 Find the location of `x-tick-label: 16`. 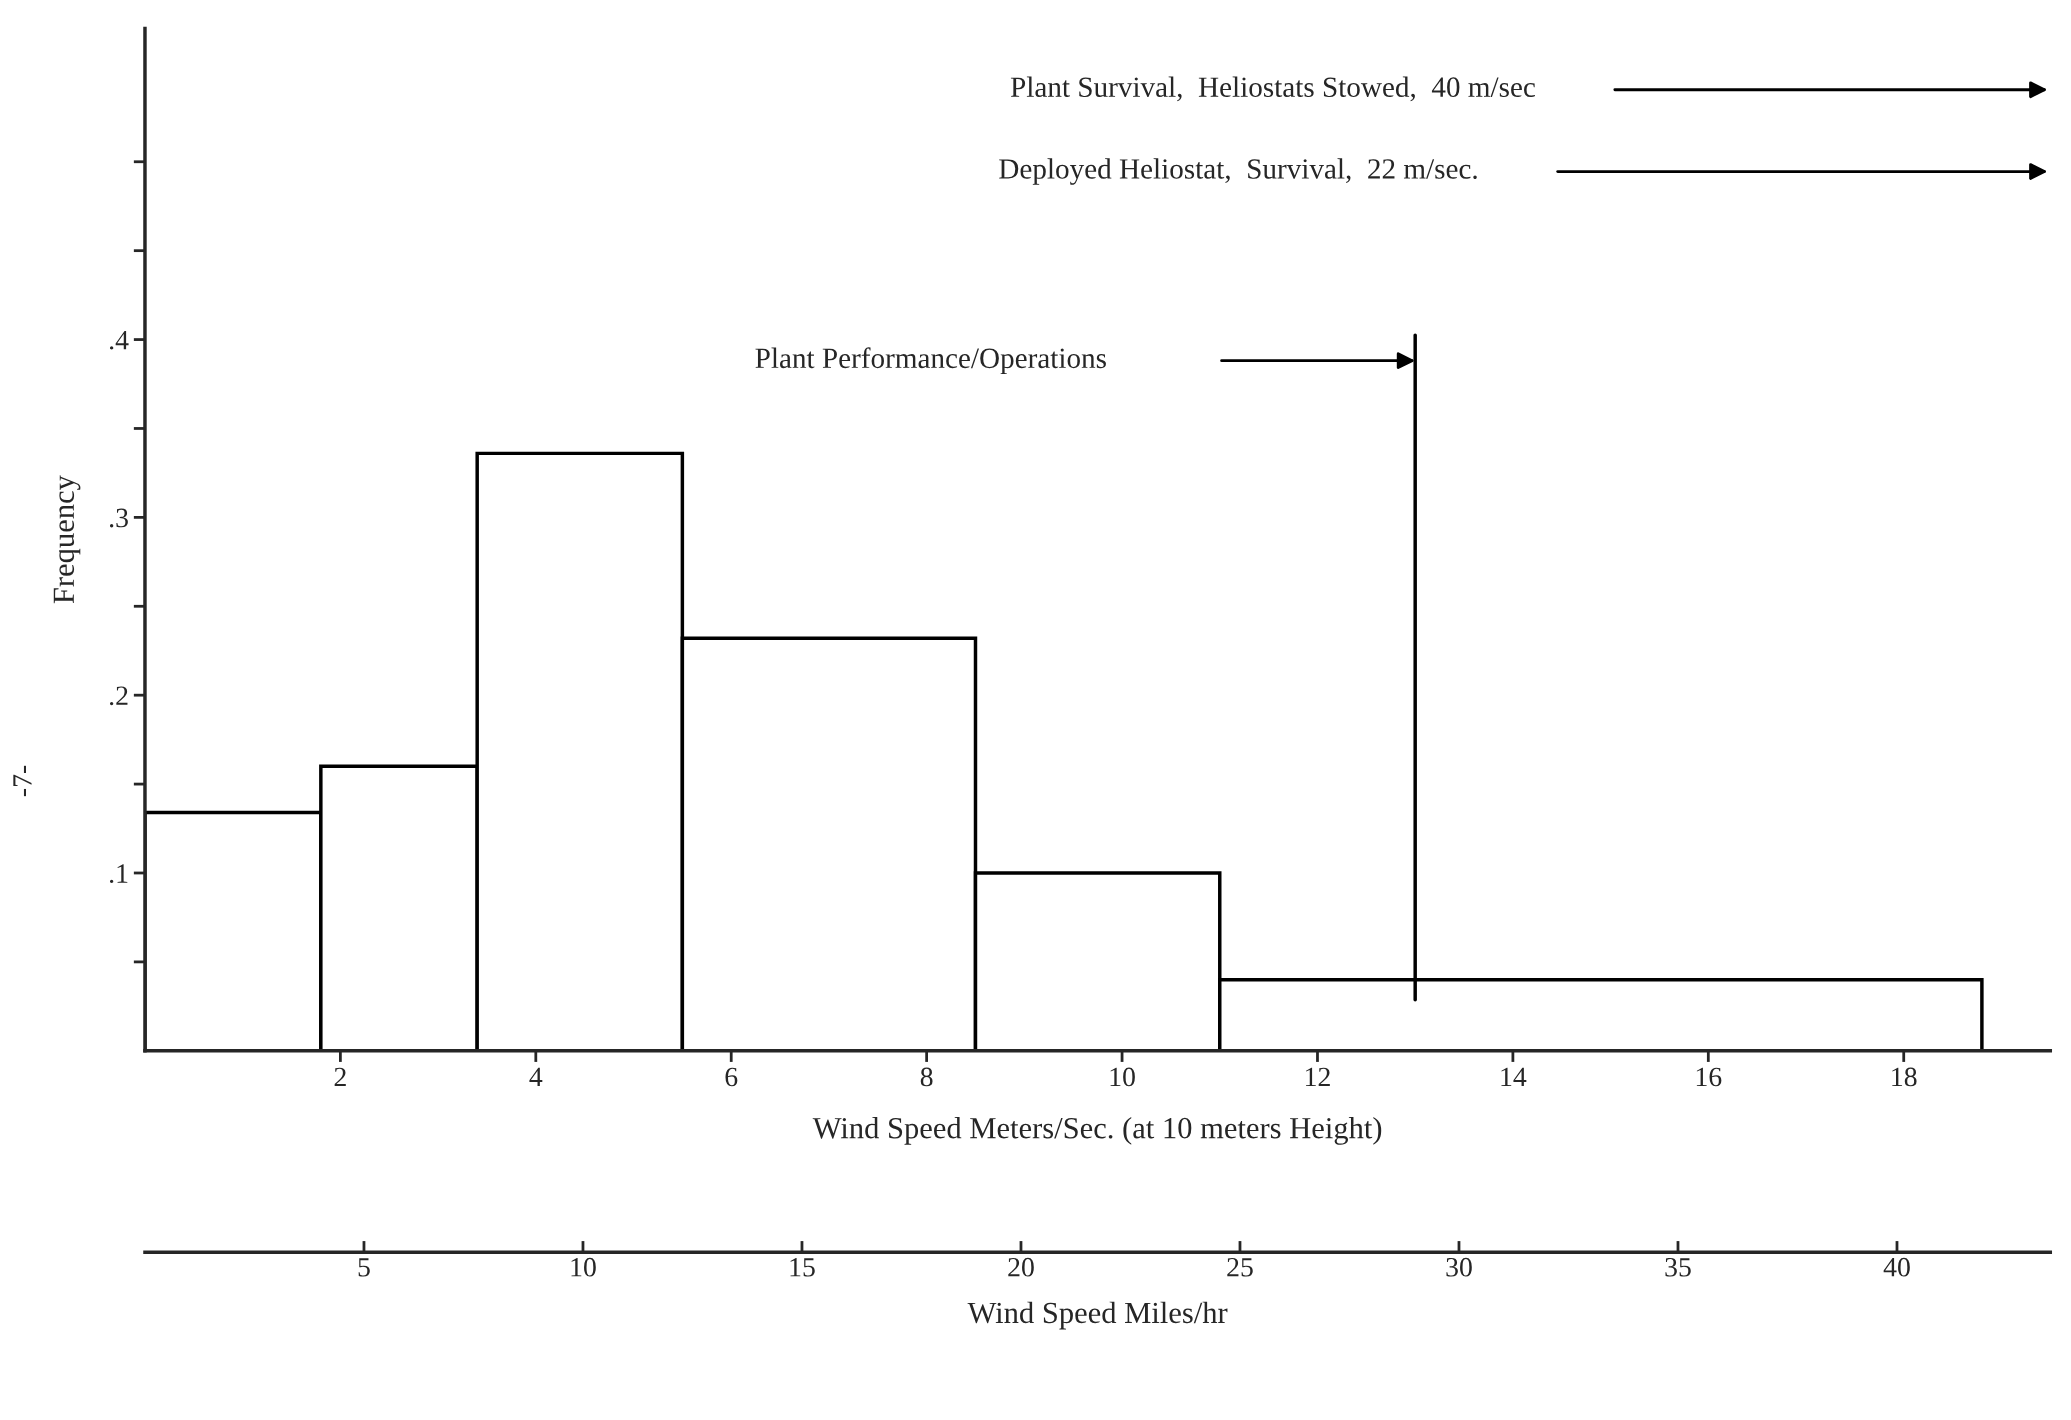

x-tick-label: 16 is located at coordinates (1709, 1077).